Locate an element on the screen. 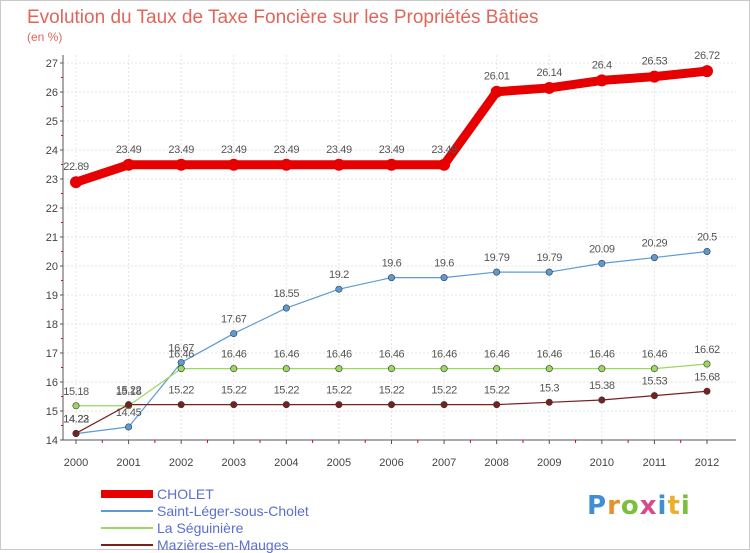 Image resolution: width=750 pixels, height=553 pixels. y-tick-label: 18 is located at coordinates (52, 325).